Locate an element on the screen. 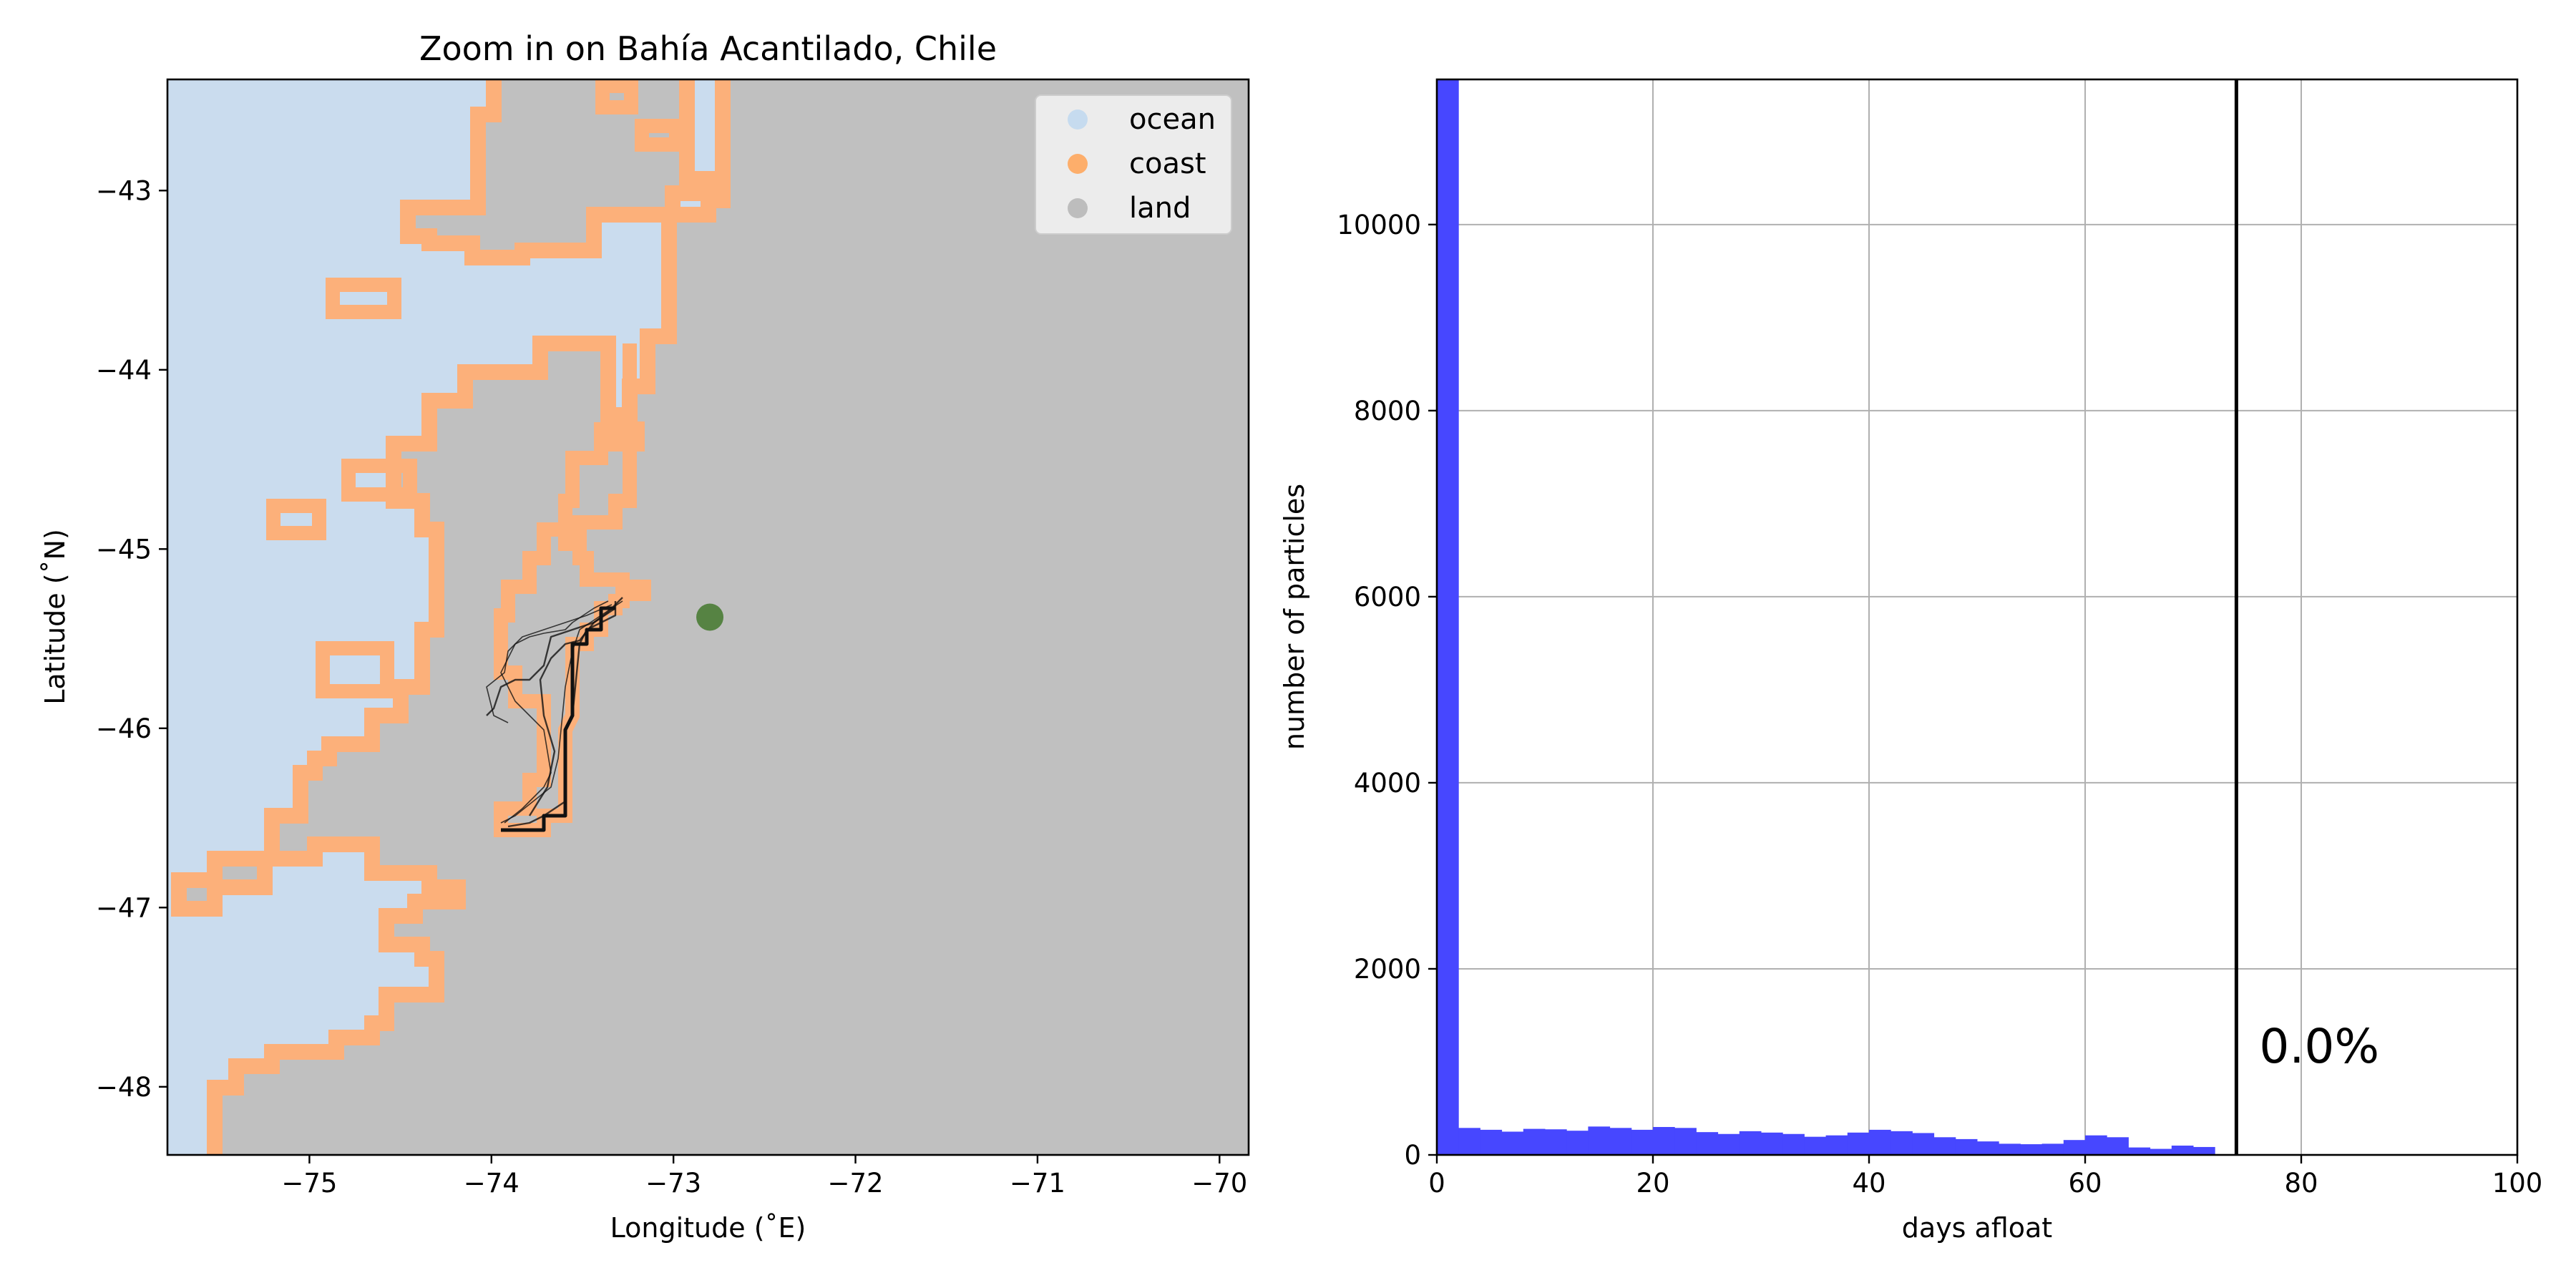  histogram-x-tick-label: 0 is located at coordinates (1436, 1183).